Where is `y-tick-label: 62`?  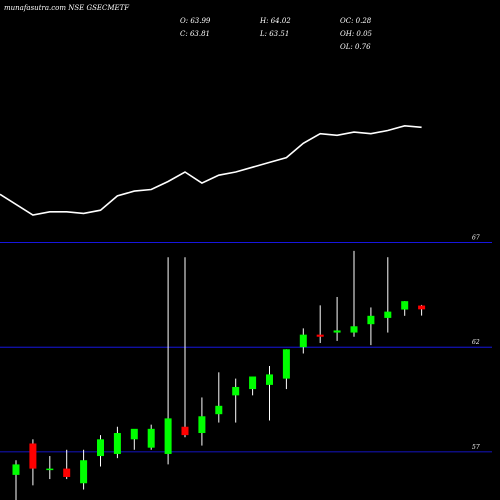 y-tick-label: 62 is located at coordinates (476, 342).